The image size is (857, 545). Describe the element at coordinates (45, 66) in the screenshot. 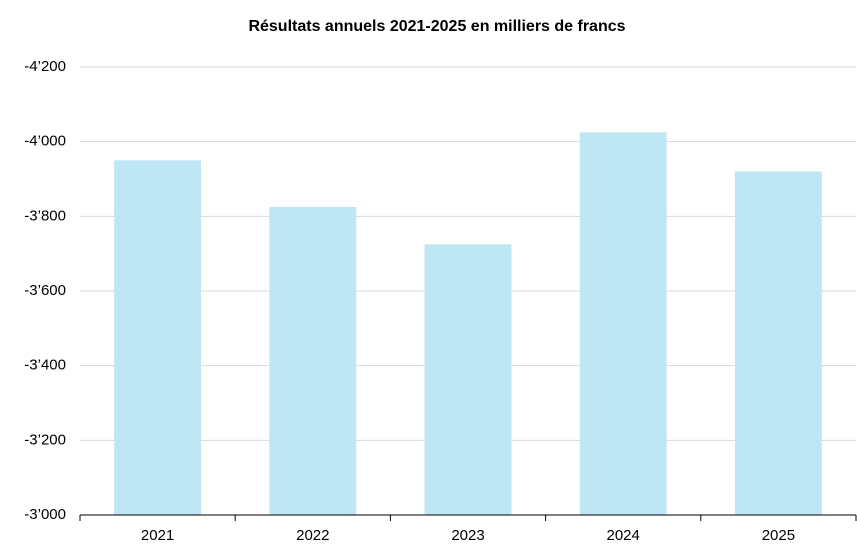

I see `y-tick-label: -4’200` at that location.